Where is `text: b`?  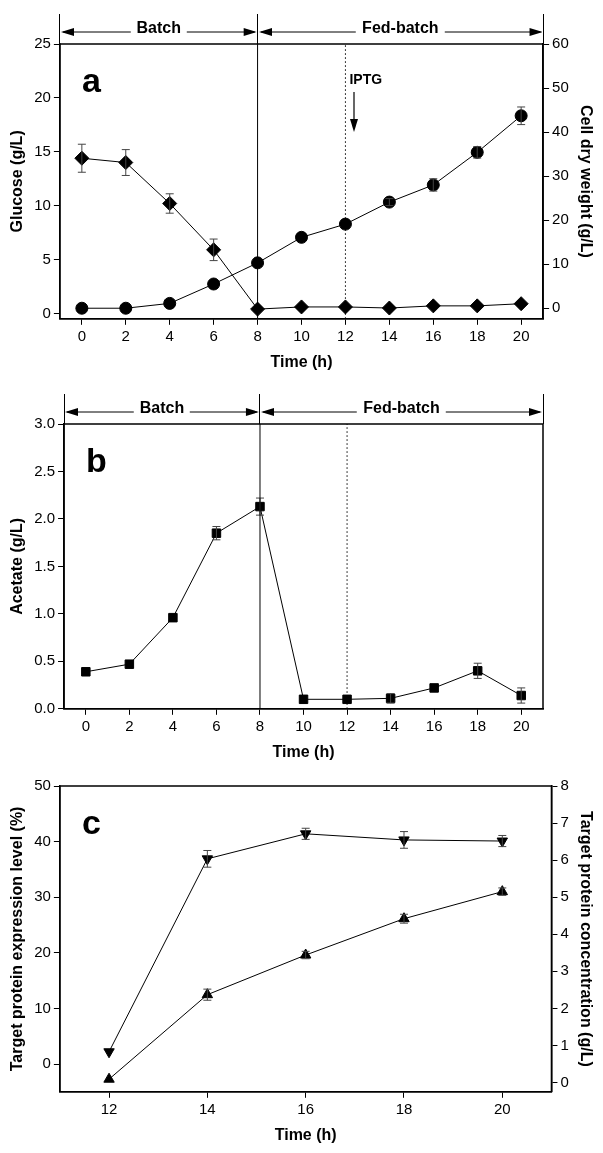 text: b is located at coordinates (96, 460).